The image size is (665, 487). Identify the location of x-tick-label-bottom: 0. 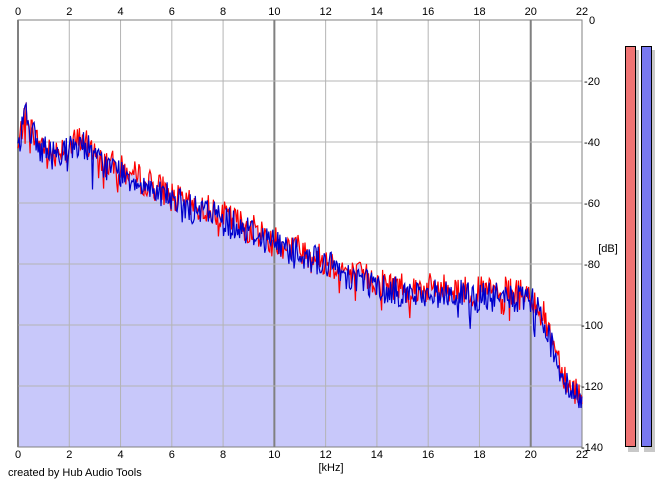
(18, 455).